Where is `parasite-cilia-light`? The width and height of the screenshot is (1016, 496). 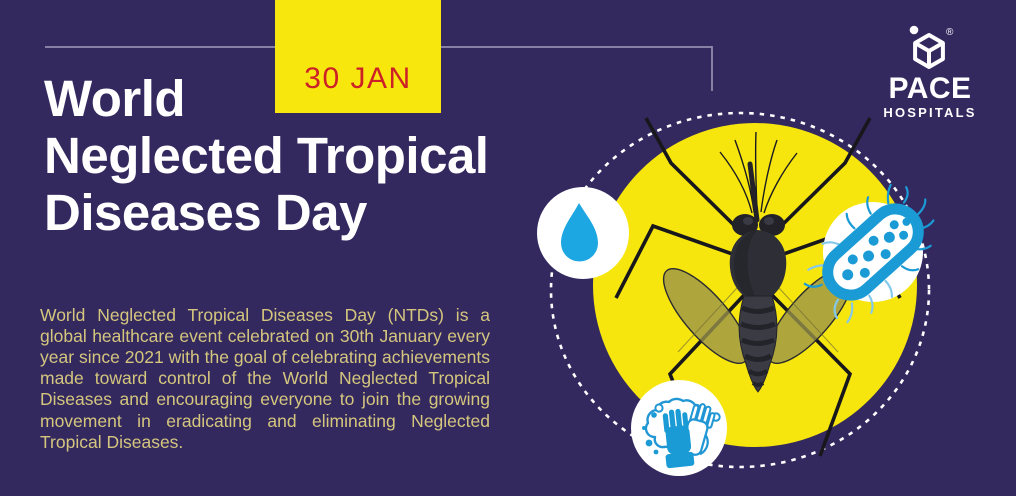 parasite-cilia-light is located at coordinates (850, 282).